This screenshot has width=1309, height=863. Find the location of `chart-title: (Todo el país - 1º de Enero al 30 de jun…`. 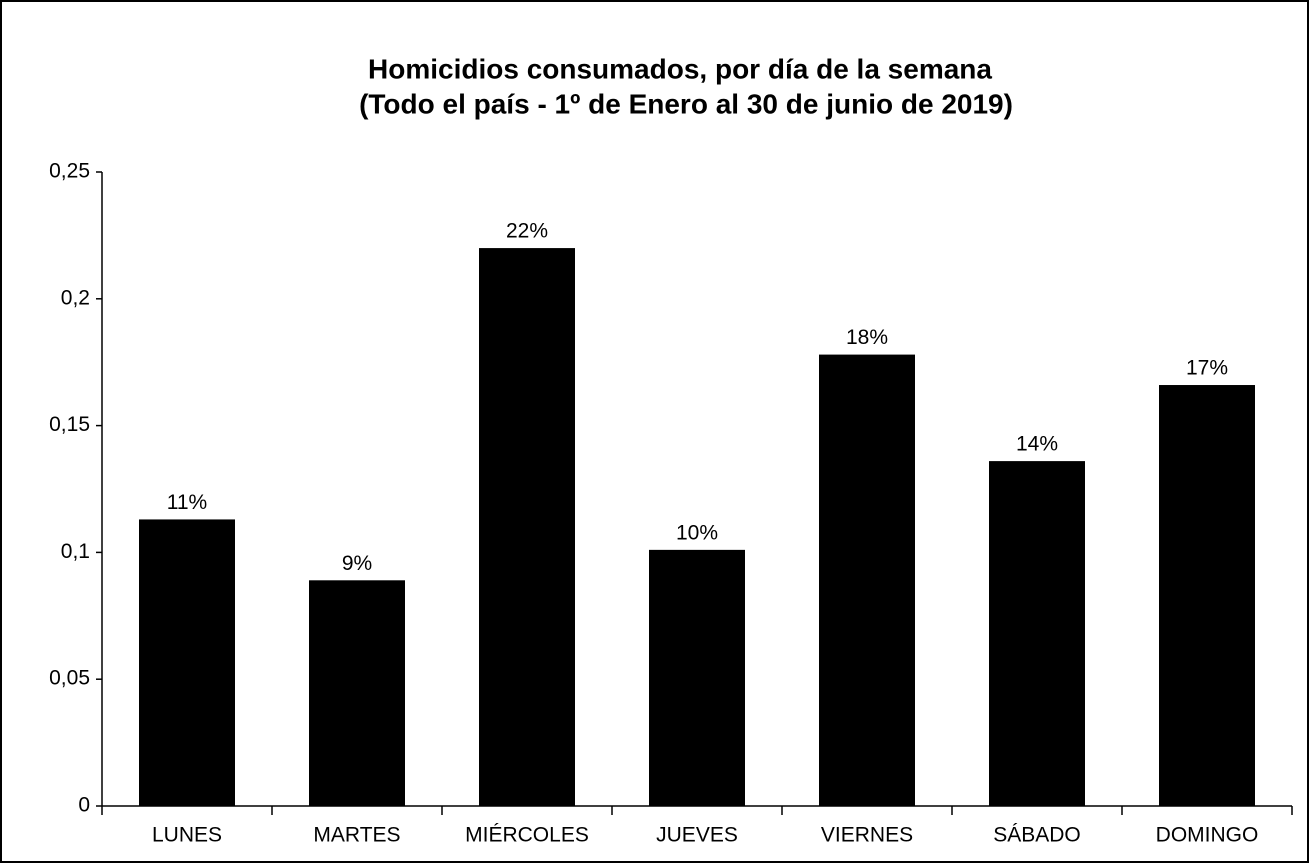

chart-title: (Todo el país - 1º de Enero al 30 de jun… is located at coordinates (686, 103).